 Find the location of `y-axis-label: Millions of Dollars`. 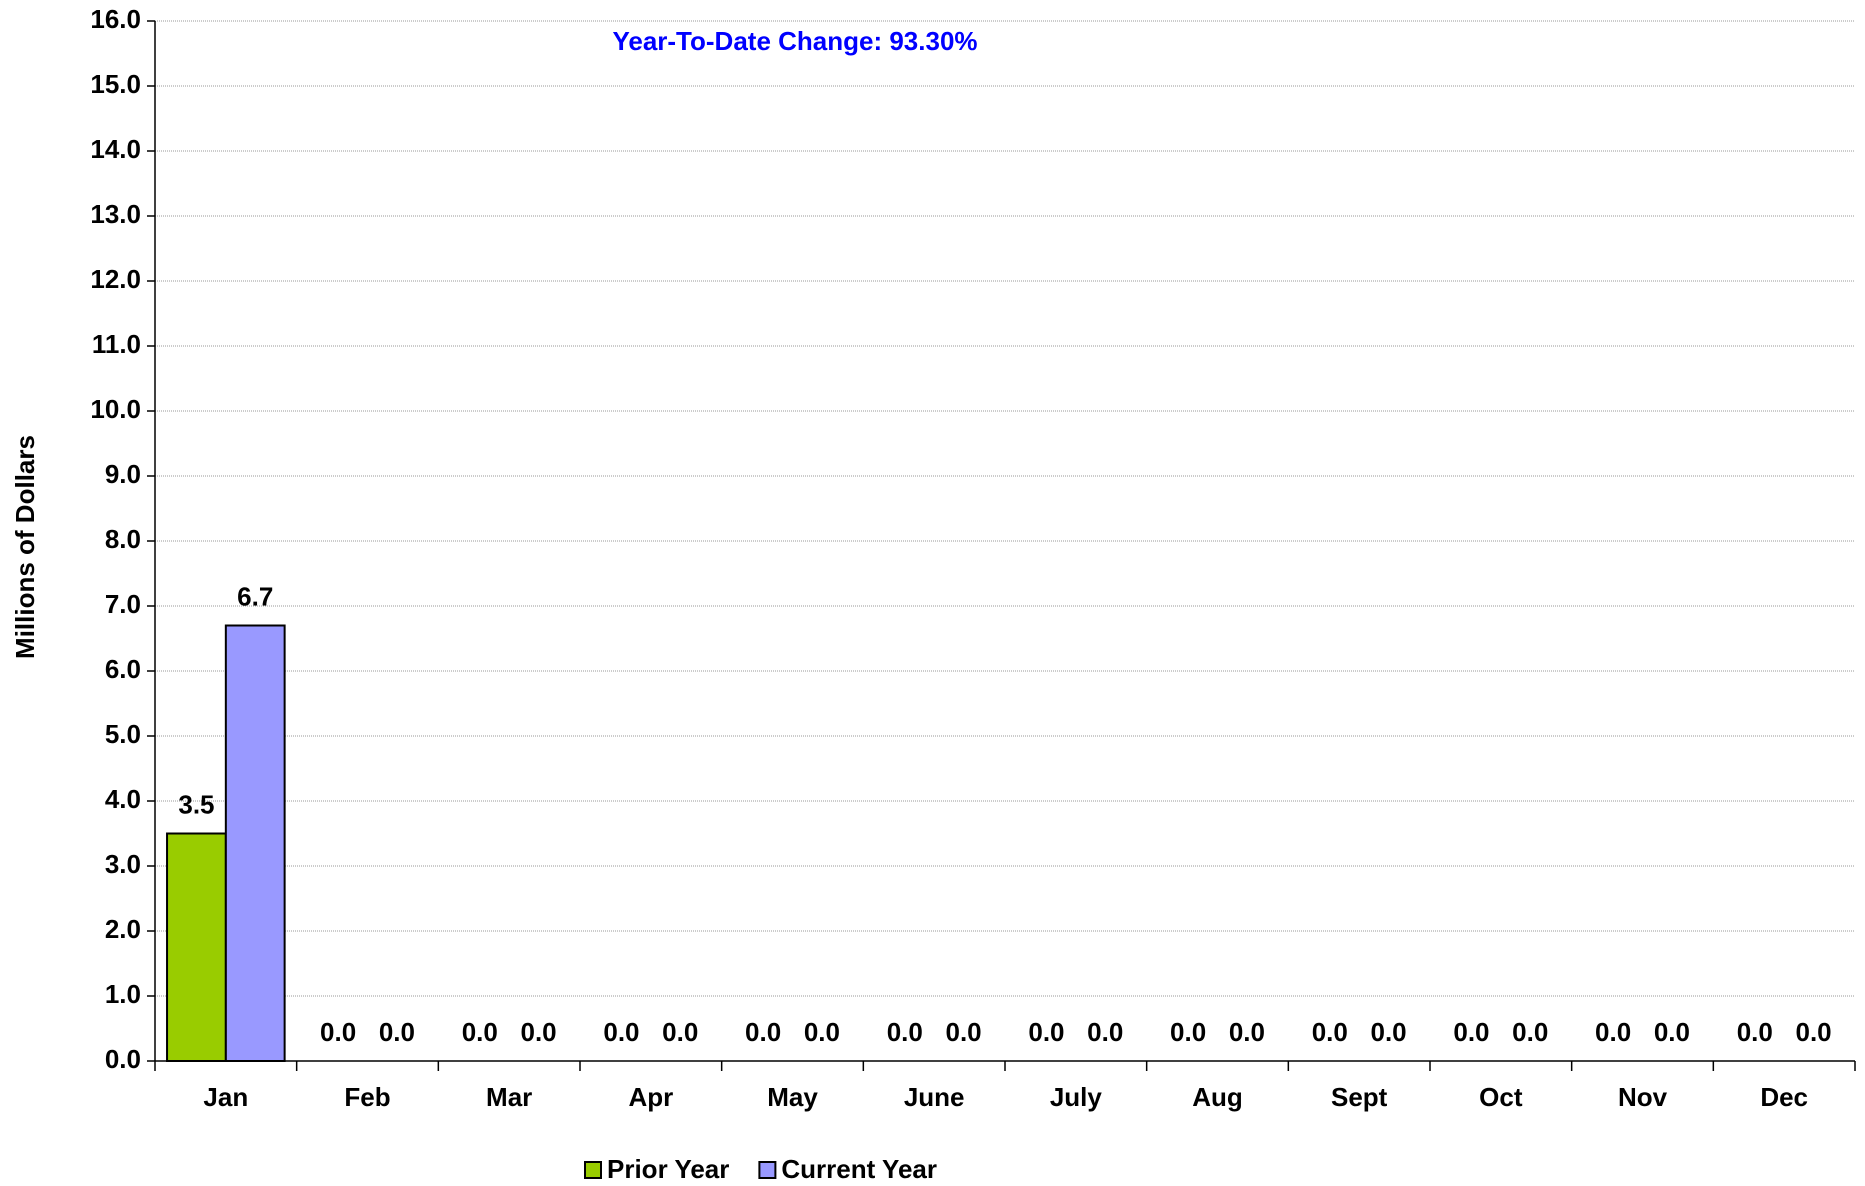

y-axis-label: Millions of Dollars is located at coordinates (25, 547).